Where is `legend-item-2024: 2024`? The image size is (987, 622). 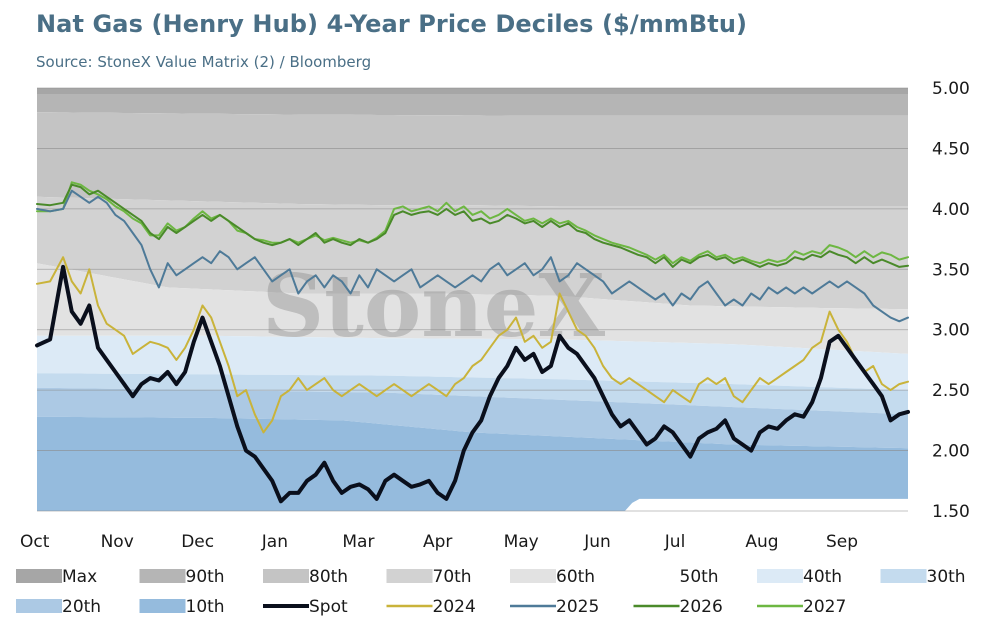
legend-item-2024: 2024 is located at coordinates (431, 607).